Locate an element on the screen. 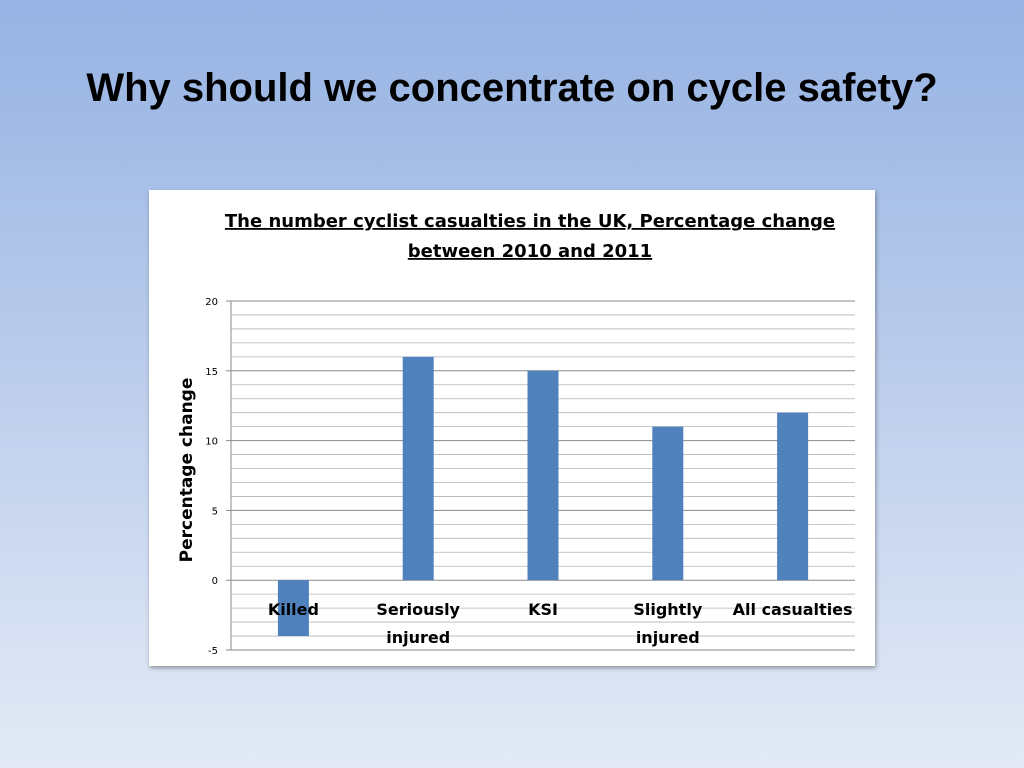 This screenshot has height=768, width=1024. y-tick-label: 15 is located at coordinates (211, 372).